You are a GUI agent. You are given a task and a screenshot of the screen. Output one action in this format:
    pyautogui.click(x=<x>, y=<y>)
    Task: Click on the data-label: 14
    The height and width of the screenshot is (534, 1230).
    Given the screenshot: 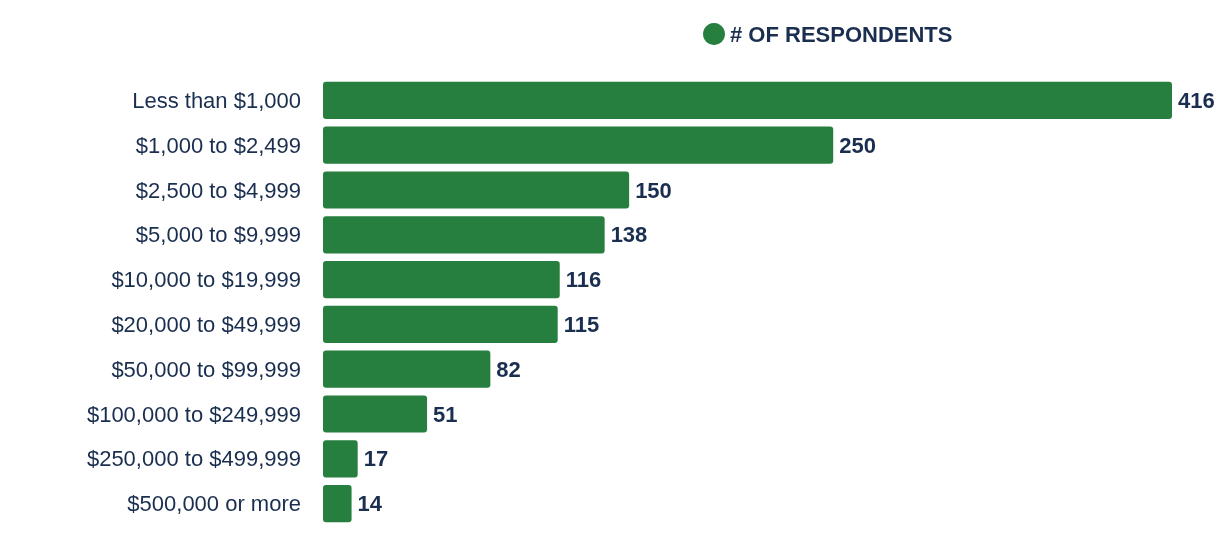 What is the action you would take?
    pyautogui.click(x=370, y=504)
    